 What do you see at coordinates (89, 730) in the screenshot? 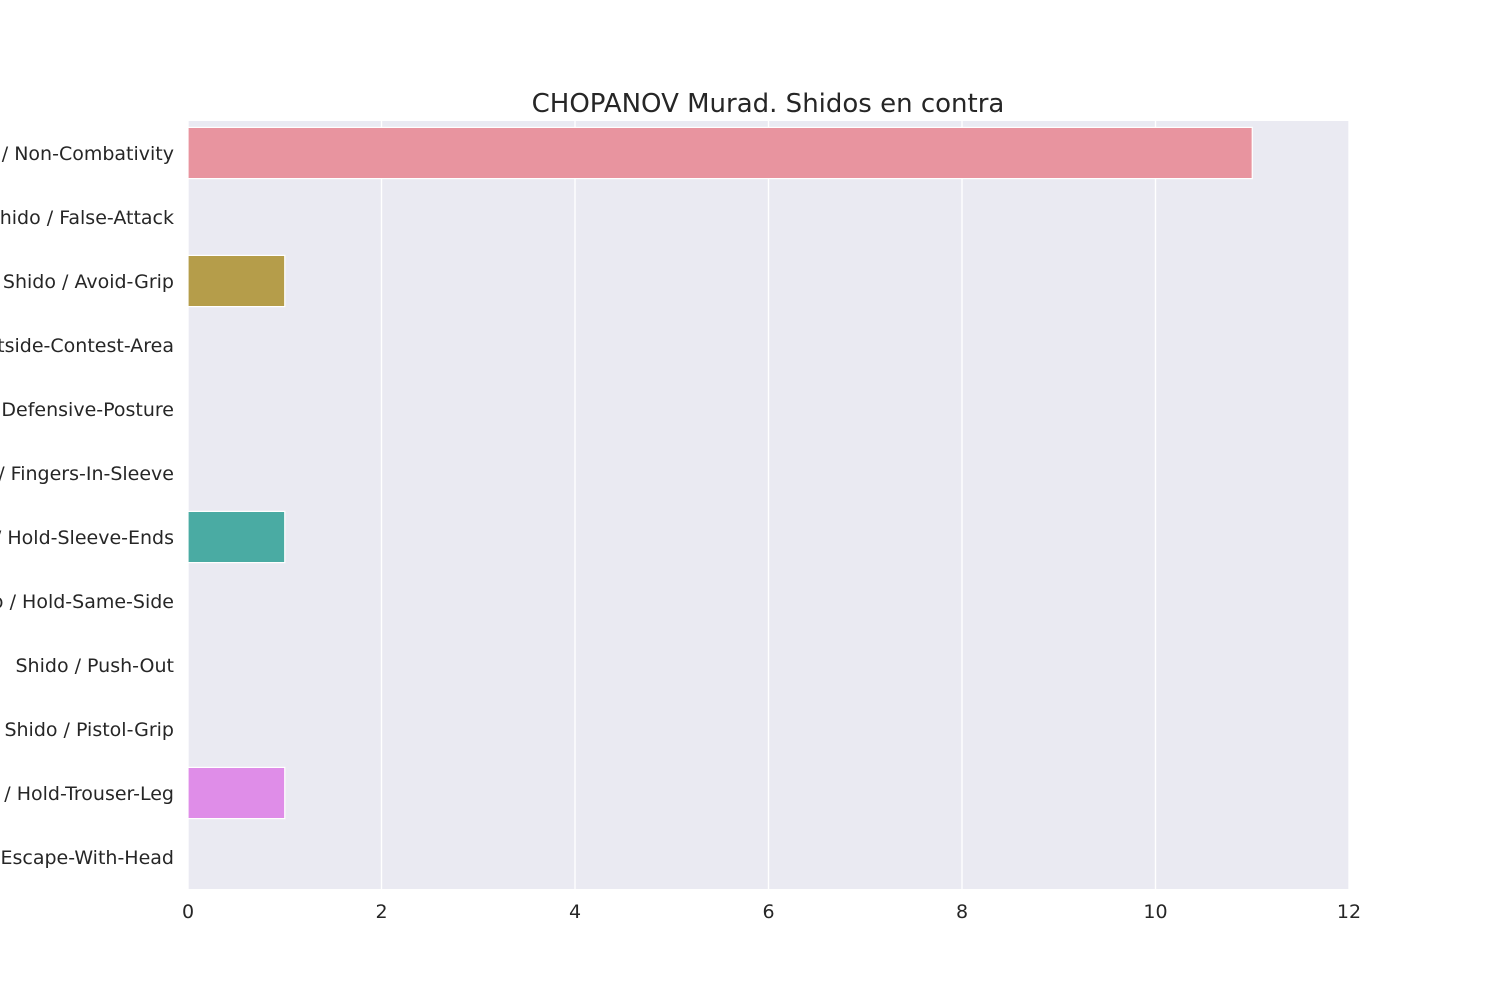
I see `y-tick-label: Shido / Pistol-Grip` at bounding box center [89, 730].